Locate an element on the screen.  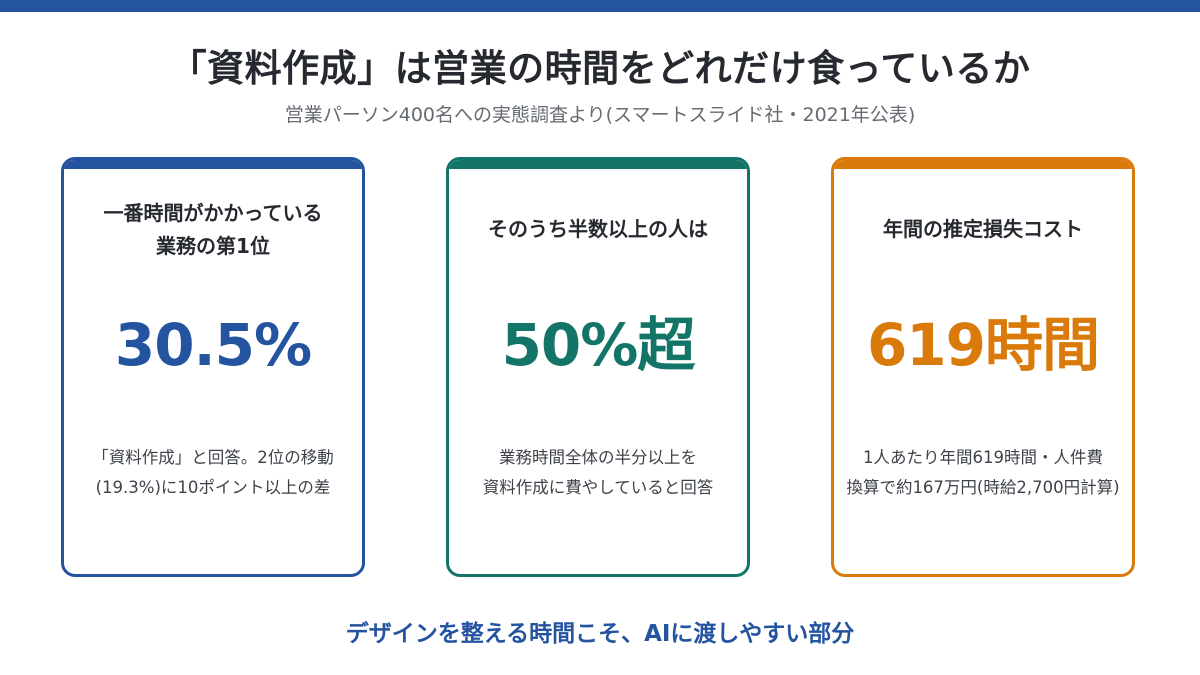
footer-message: デザインを整える時間こそ、AIに渡しやすい部分 is located at coordinates (600, 634).